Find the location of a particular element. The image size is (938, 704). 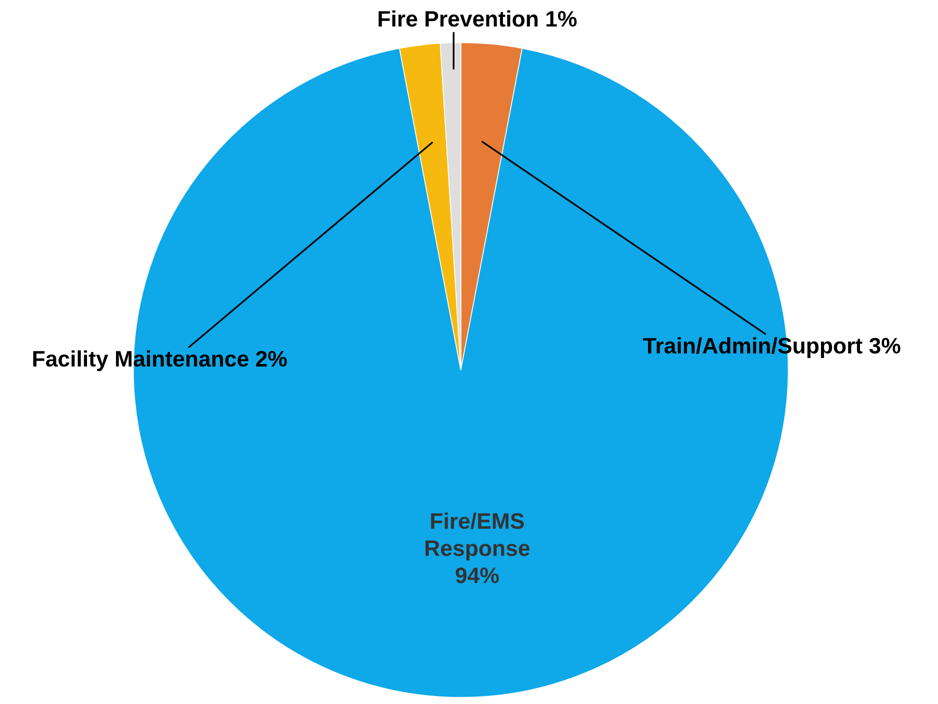

slice-label: Fire/EMS Response is located at coordinates (478, 536).